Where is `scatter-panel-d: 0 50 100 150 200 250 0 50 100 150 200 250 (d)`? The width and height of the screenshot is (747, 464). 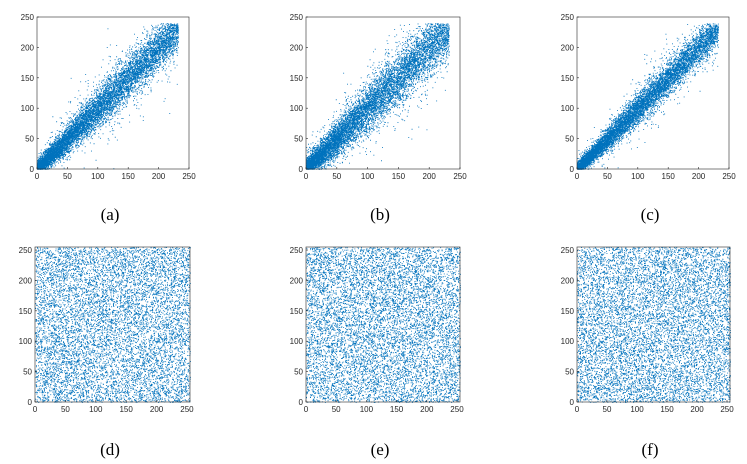
scatter-panel-d: 0 50 100 150 200 250 0 50 100 150 200 250 (d) is located at coordinates (107, 352).